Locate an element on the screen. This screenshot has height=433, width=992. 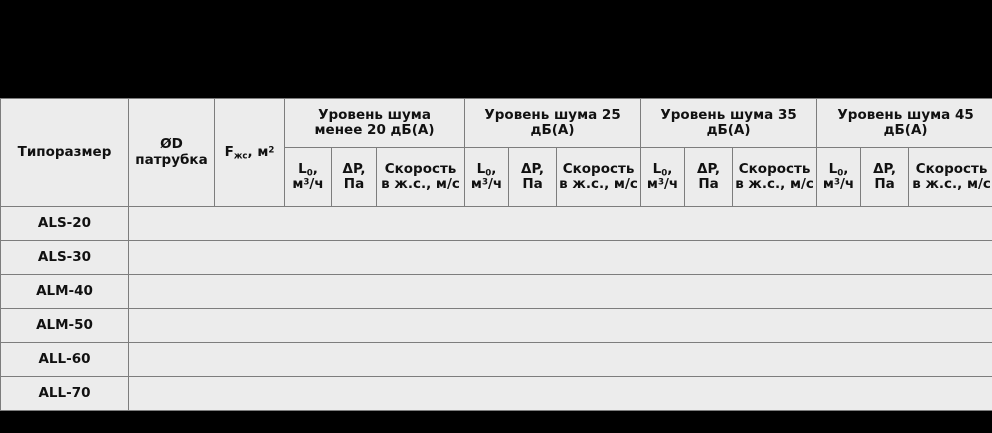
subheader-l0-group-0: L0, м3/ч is located at coordinates (308, 177).